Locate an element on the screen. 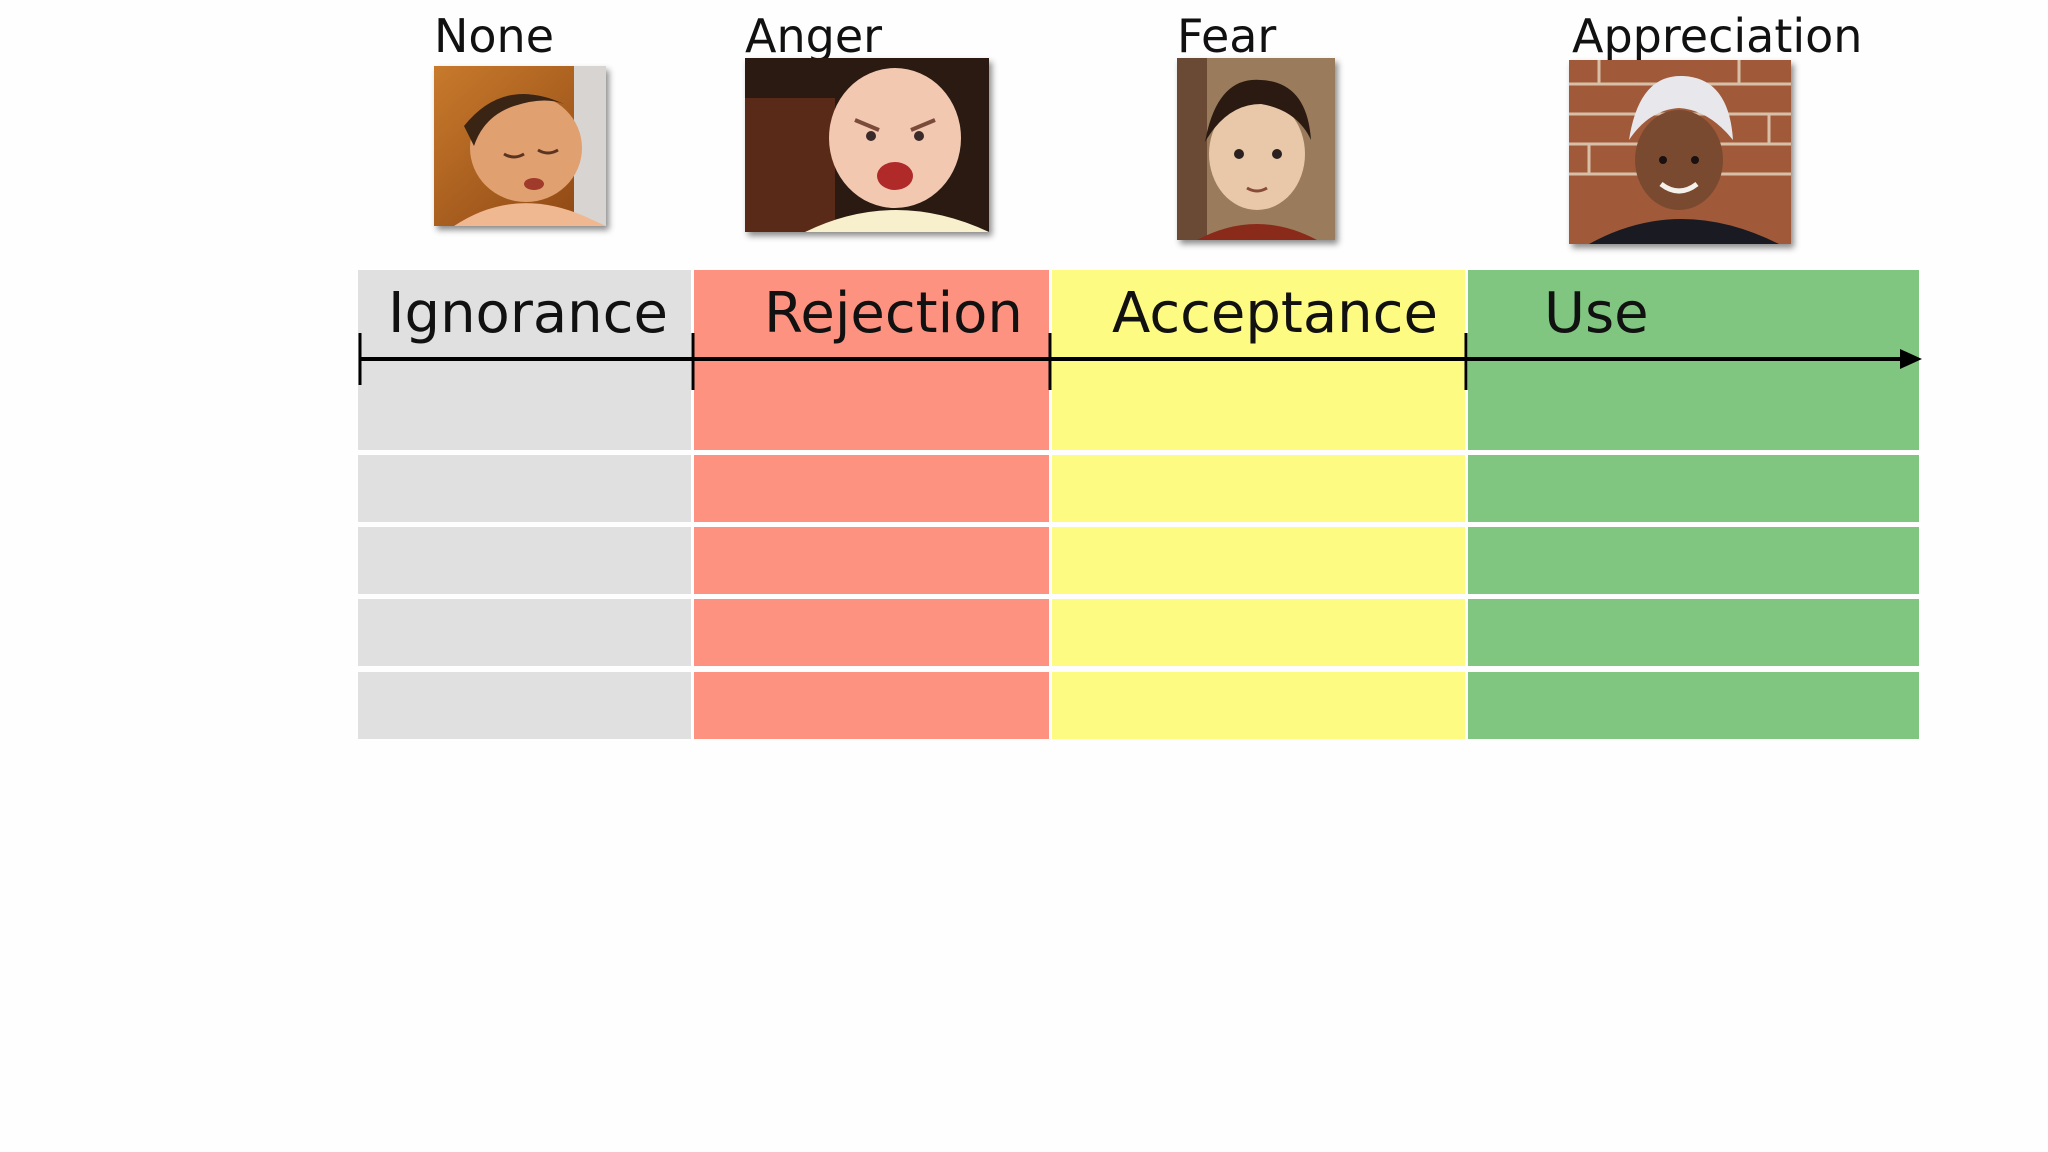 This screenshot has width=2048, height=1152. stage-label-acceptance: Acceptance is located at coordinates (1275, 313).